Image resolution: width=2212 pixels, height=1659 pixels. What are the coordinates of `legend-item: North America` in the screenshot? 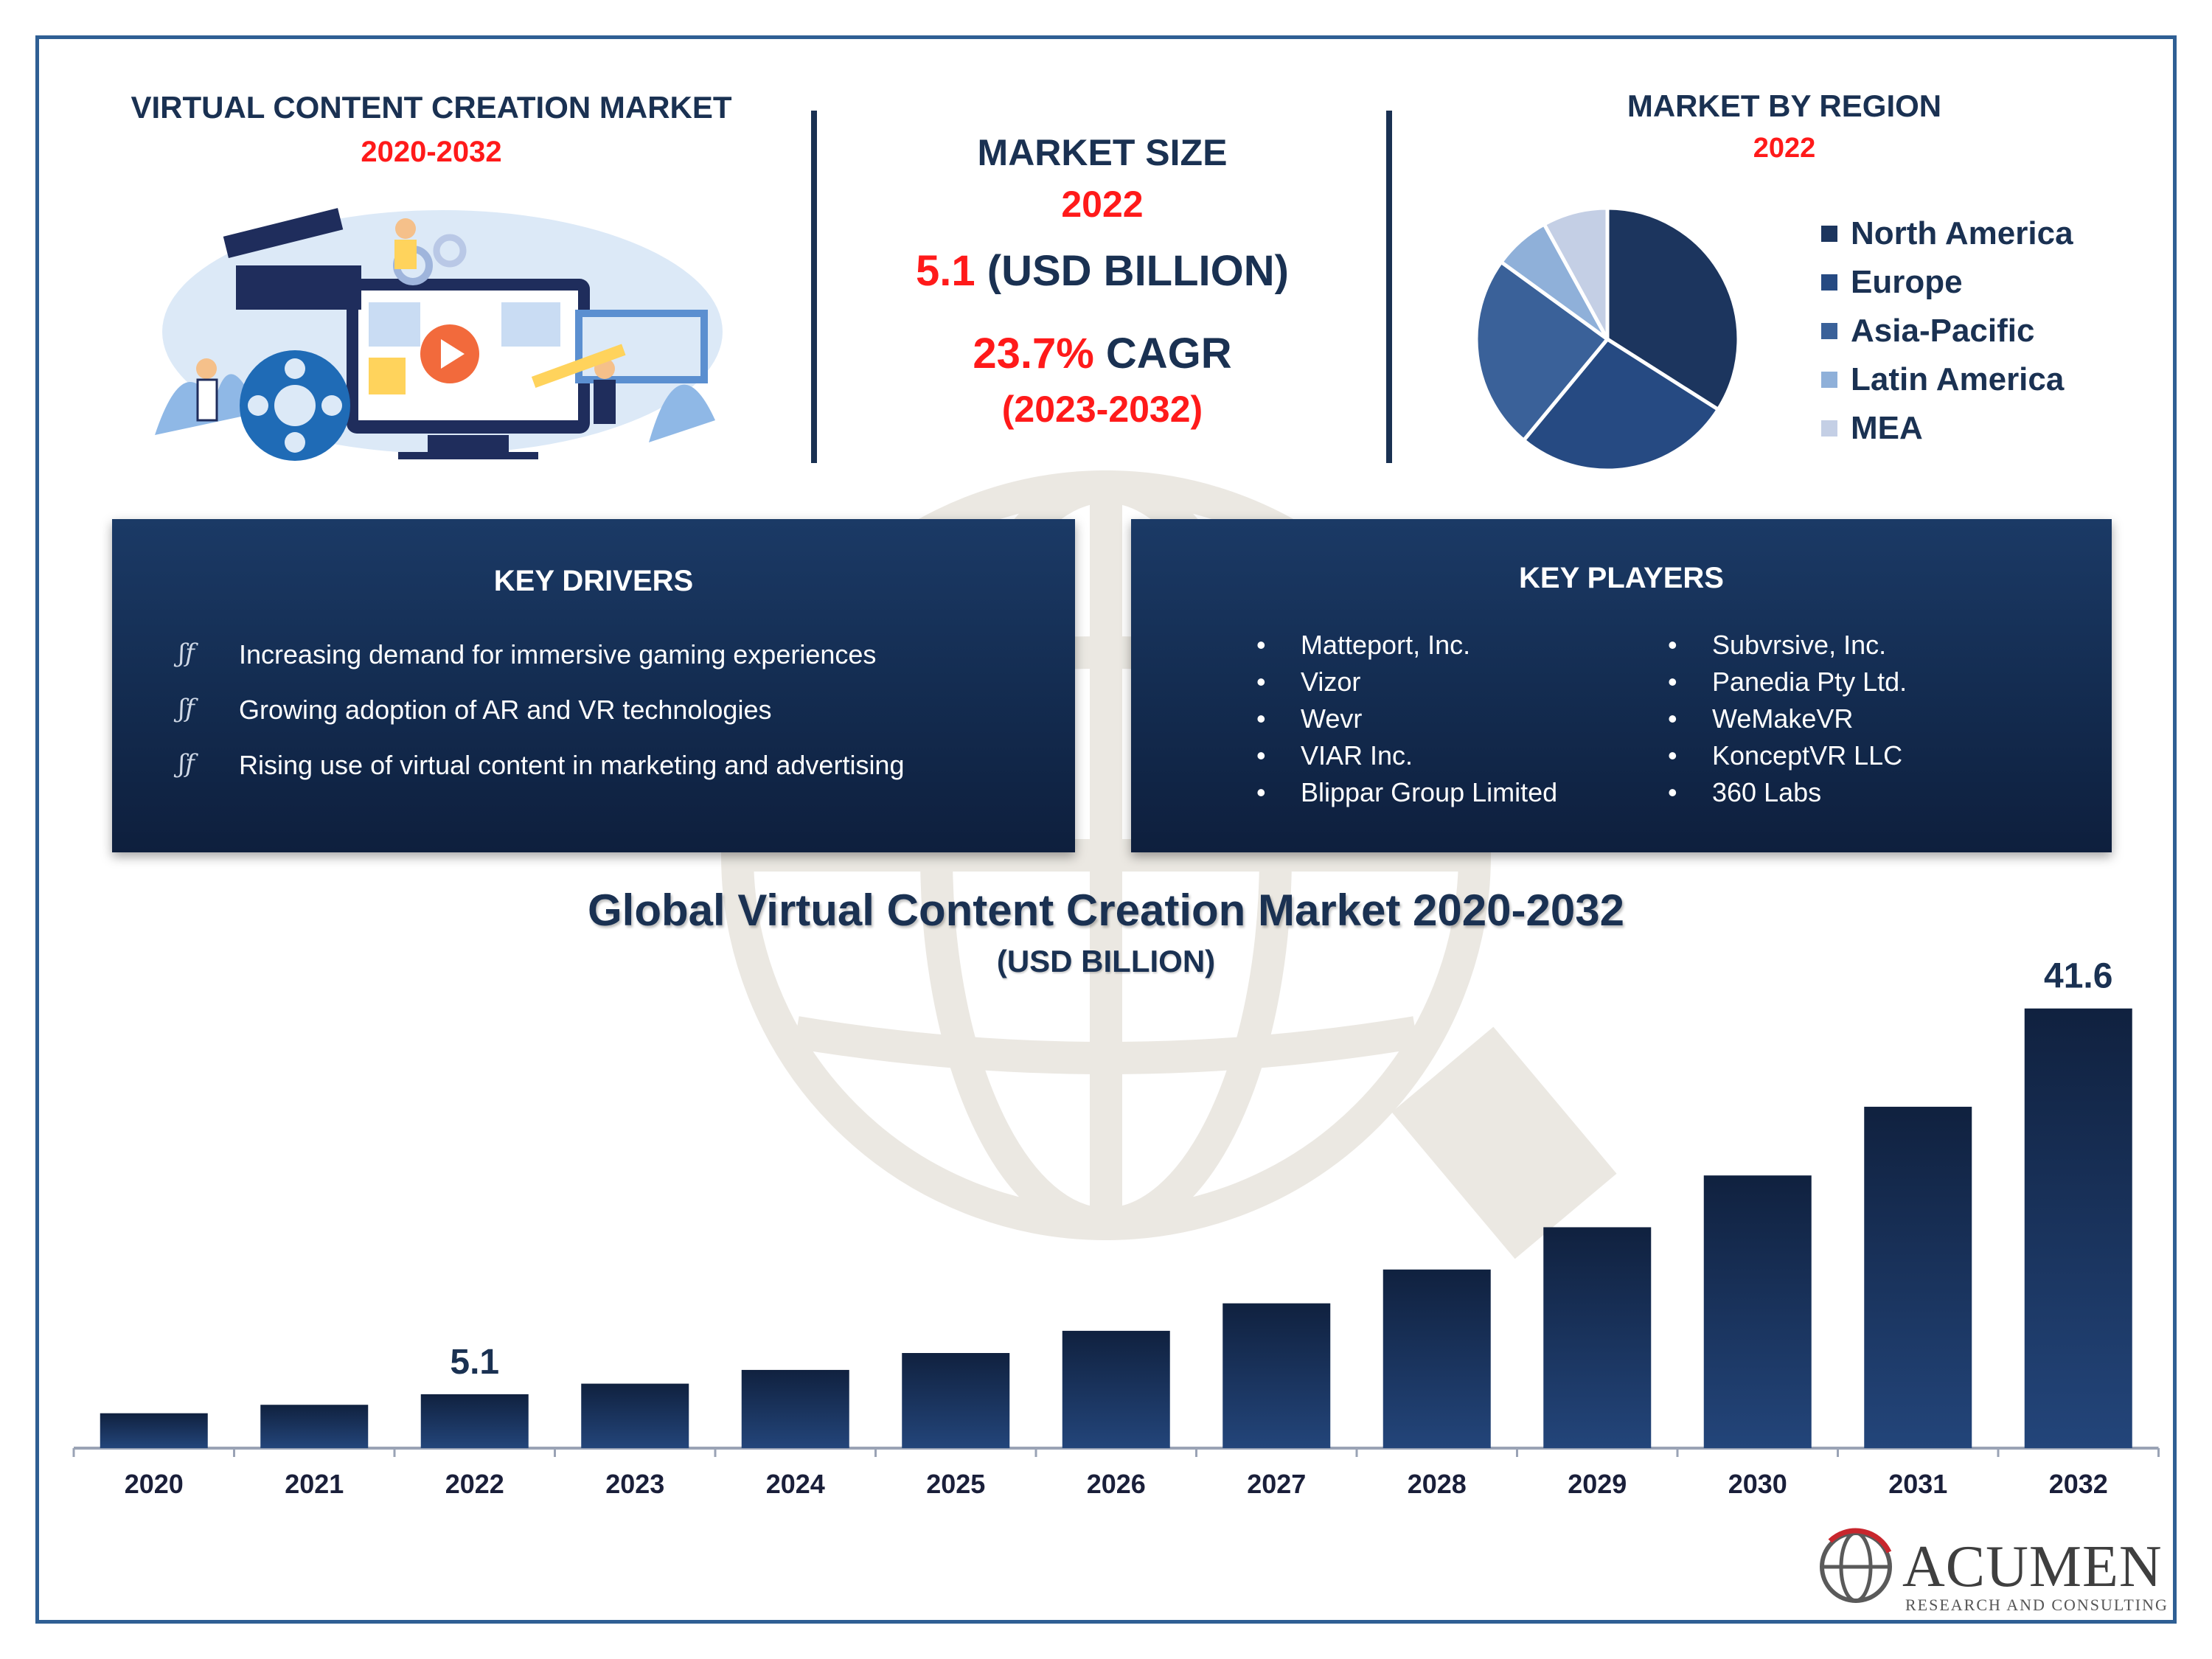 It's located at (1947, 233).